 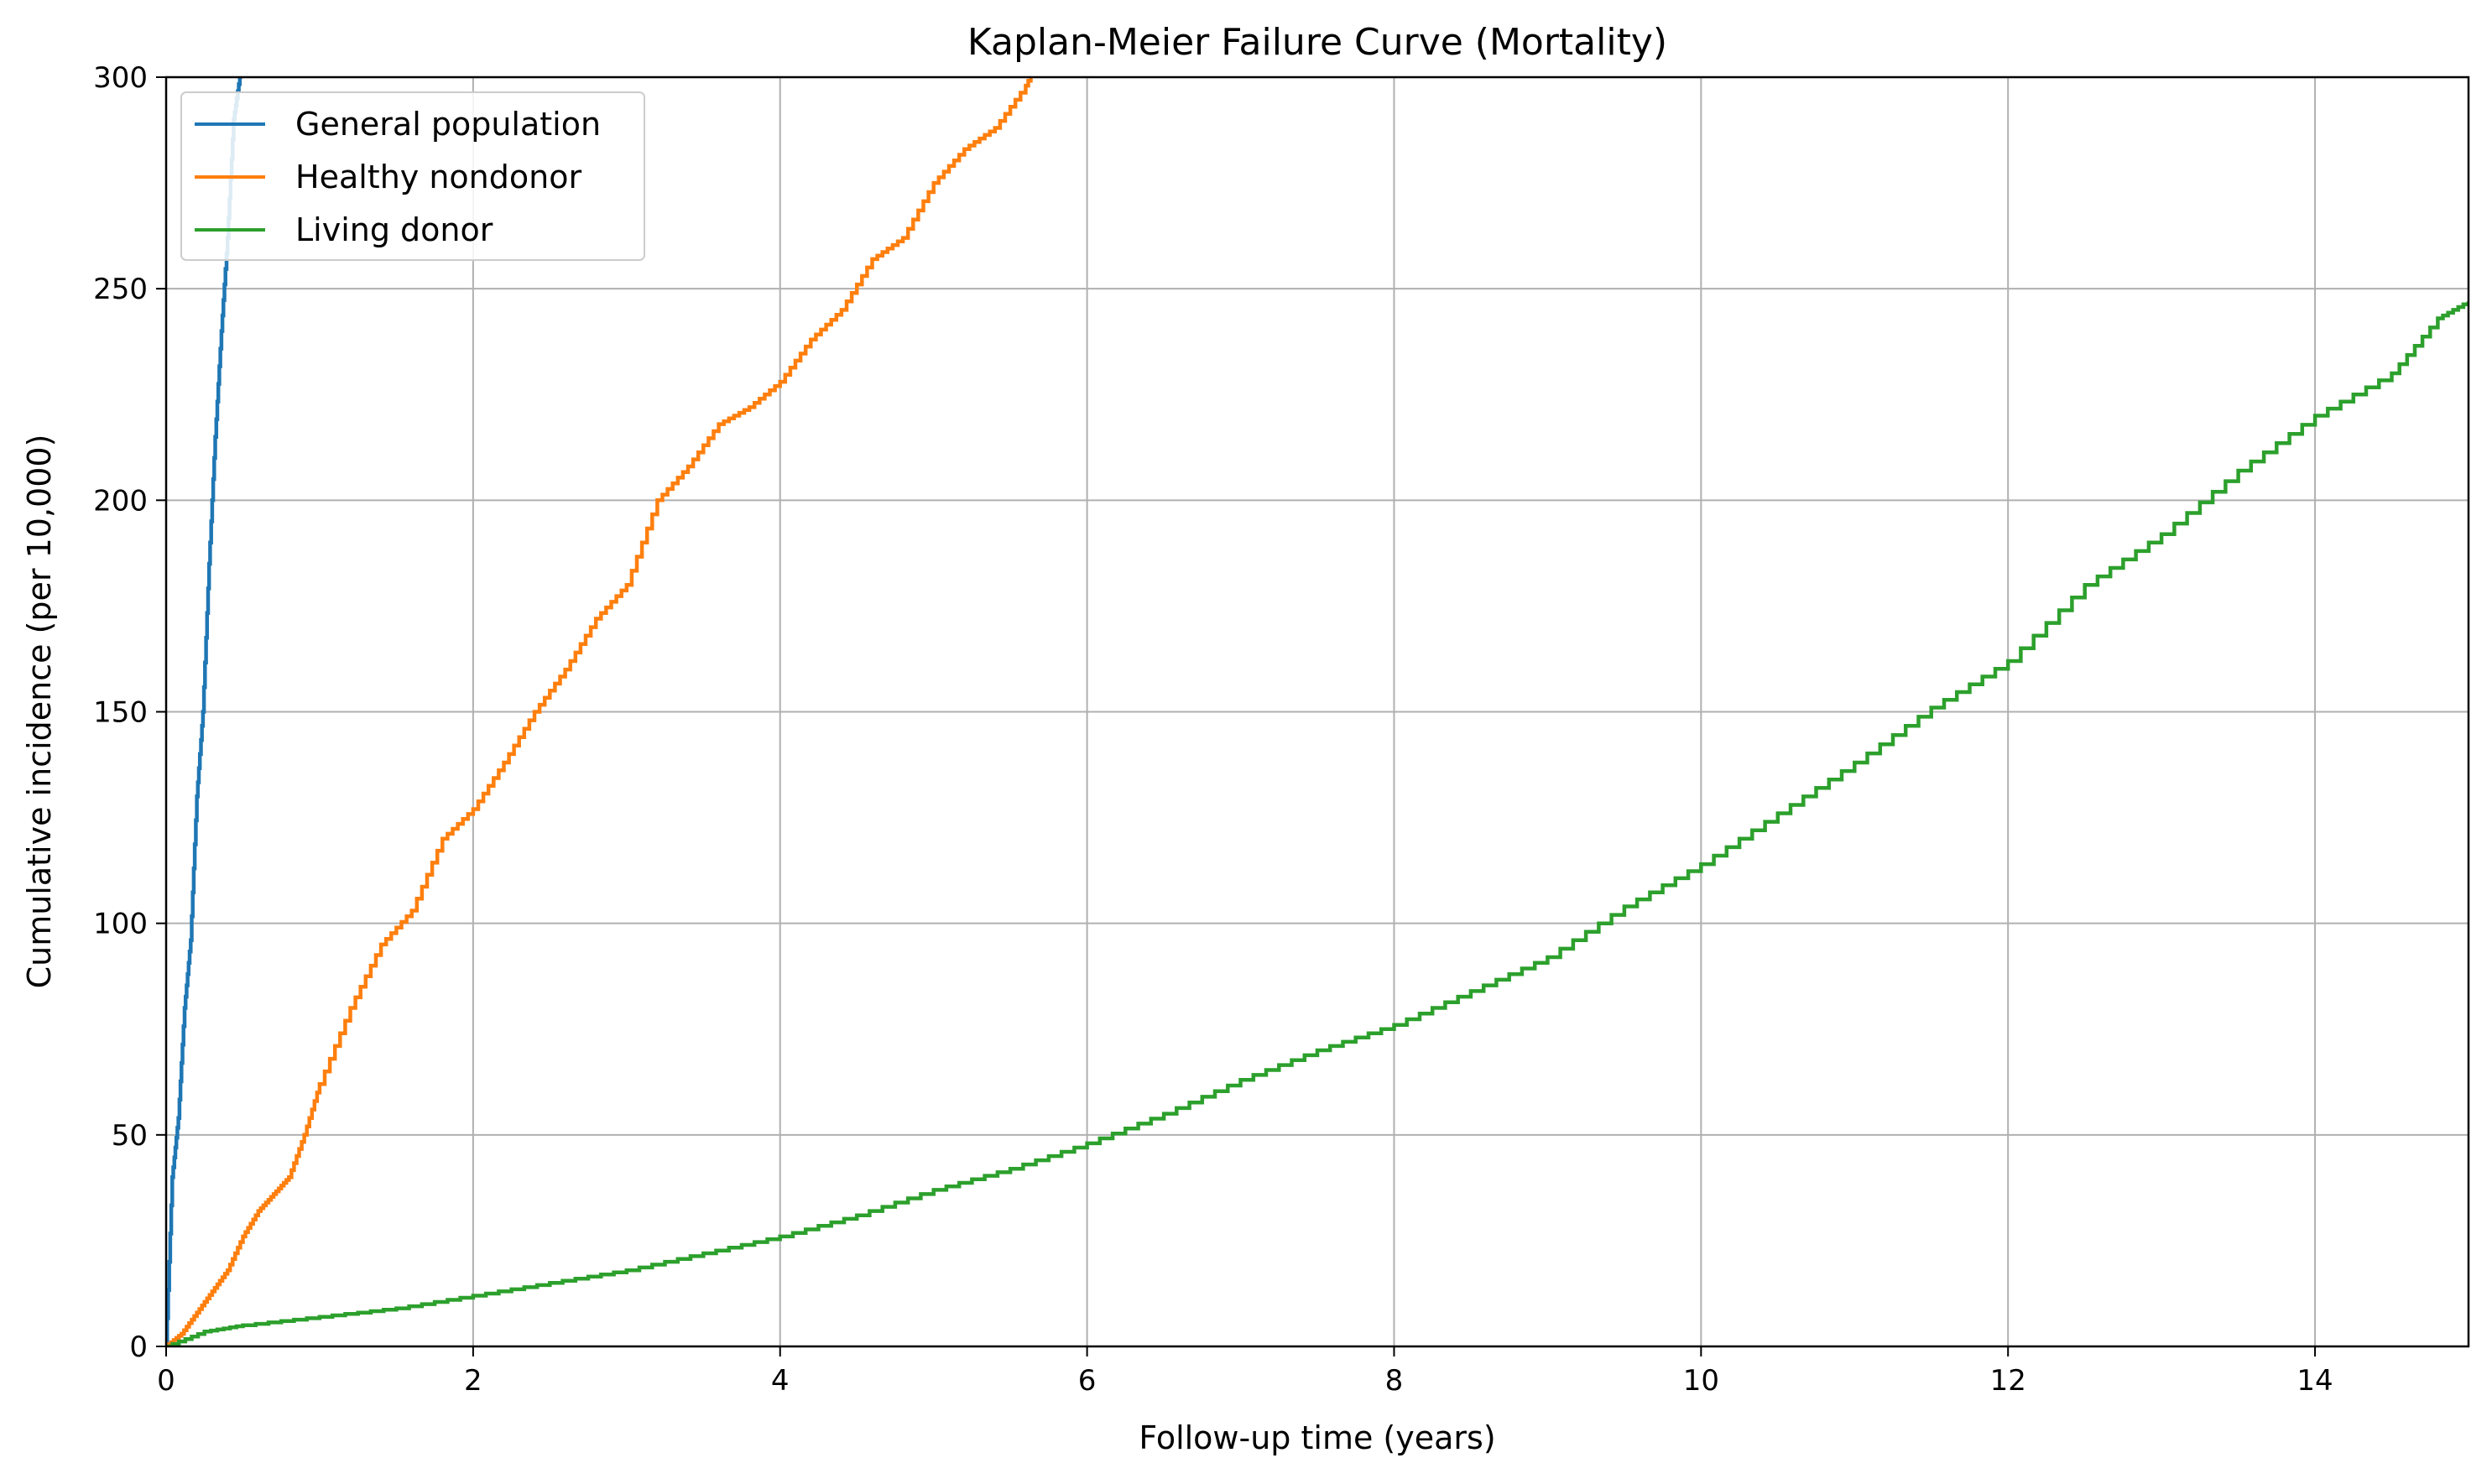 What do you see at coordinates (120, 289) in the screenshot?
I see `y-tick-label: 250` at bounding box center [120, 289].